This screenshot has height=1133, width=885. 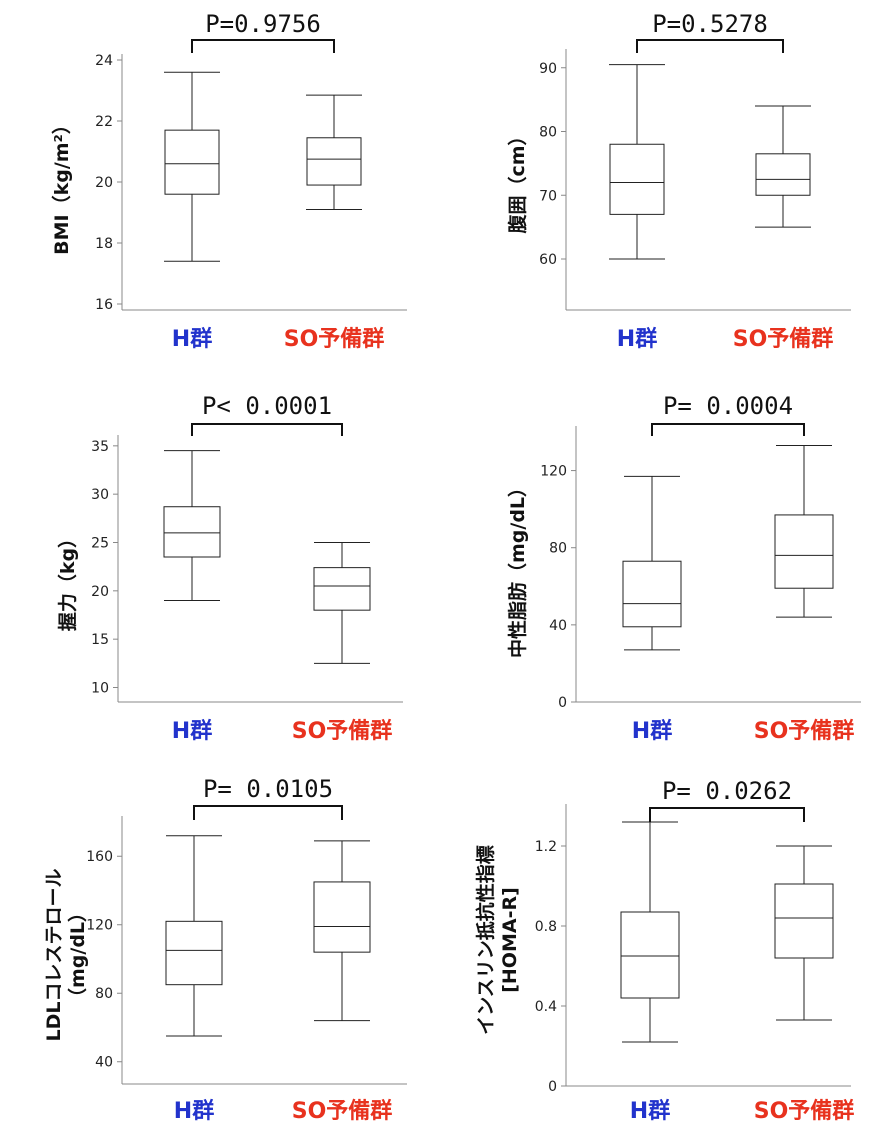 I want to click on y-axis-label-line: BMI（kg/m²）, so click(x=61, y=185).